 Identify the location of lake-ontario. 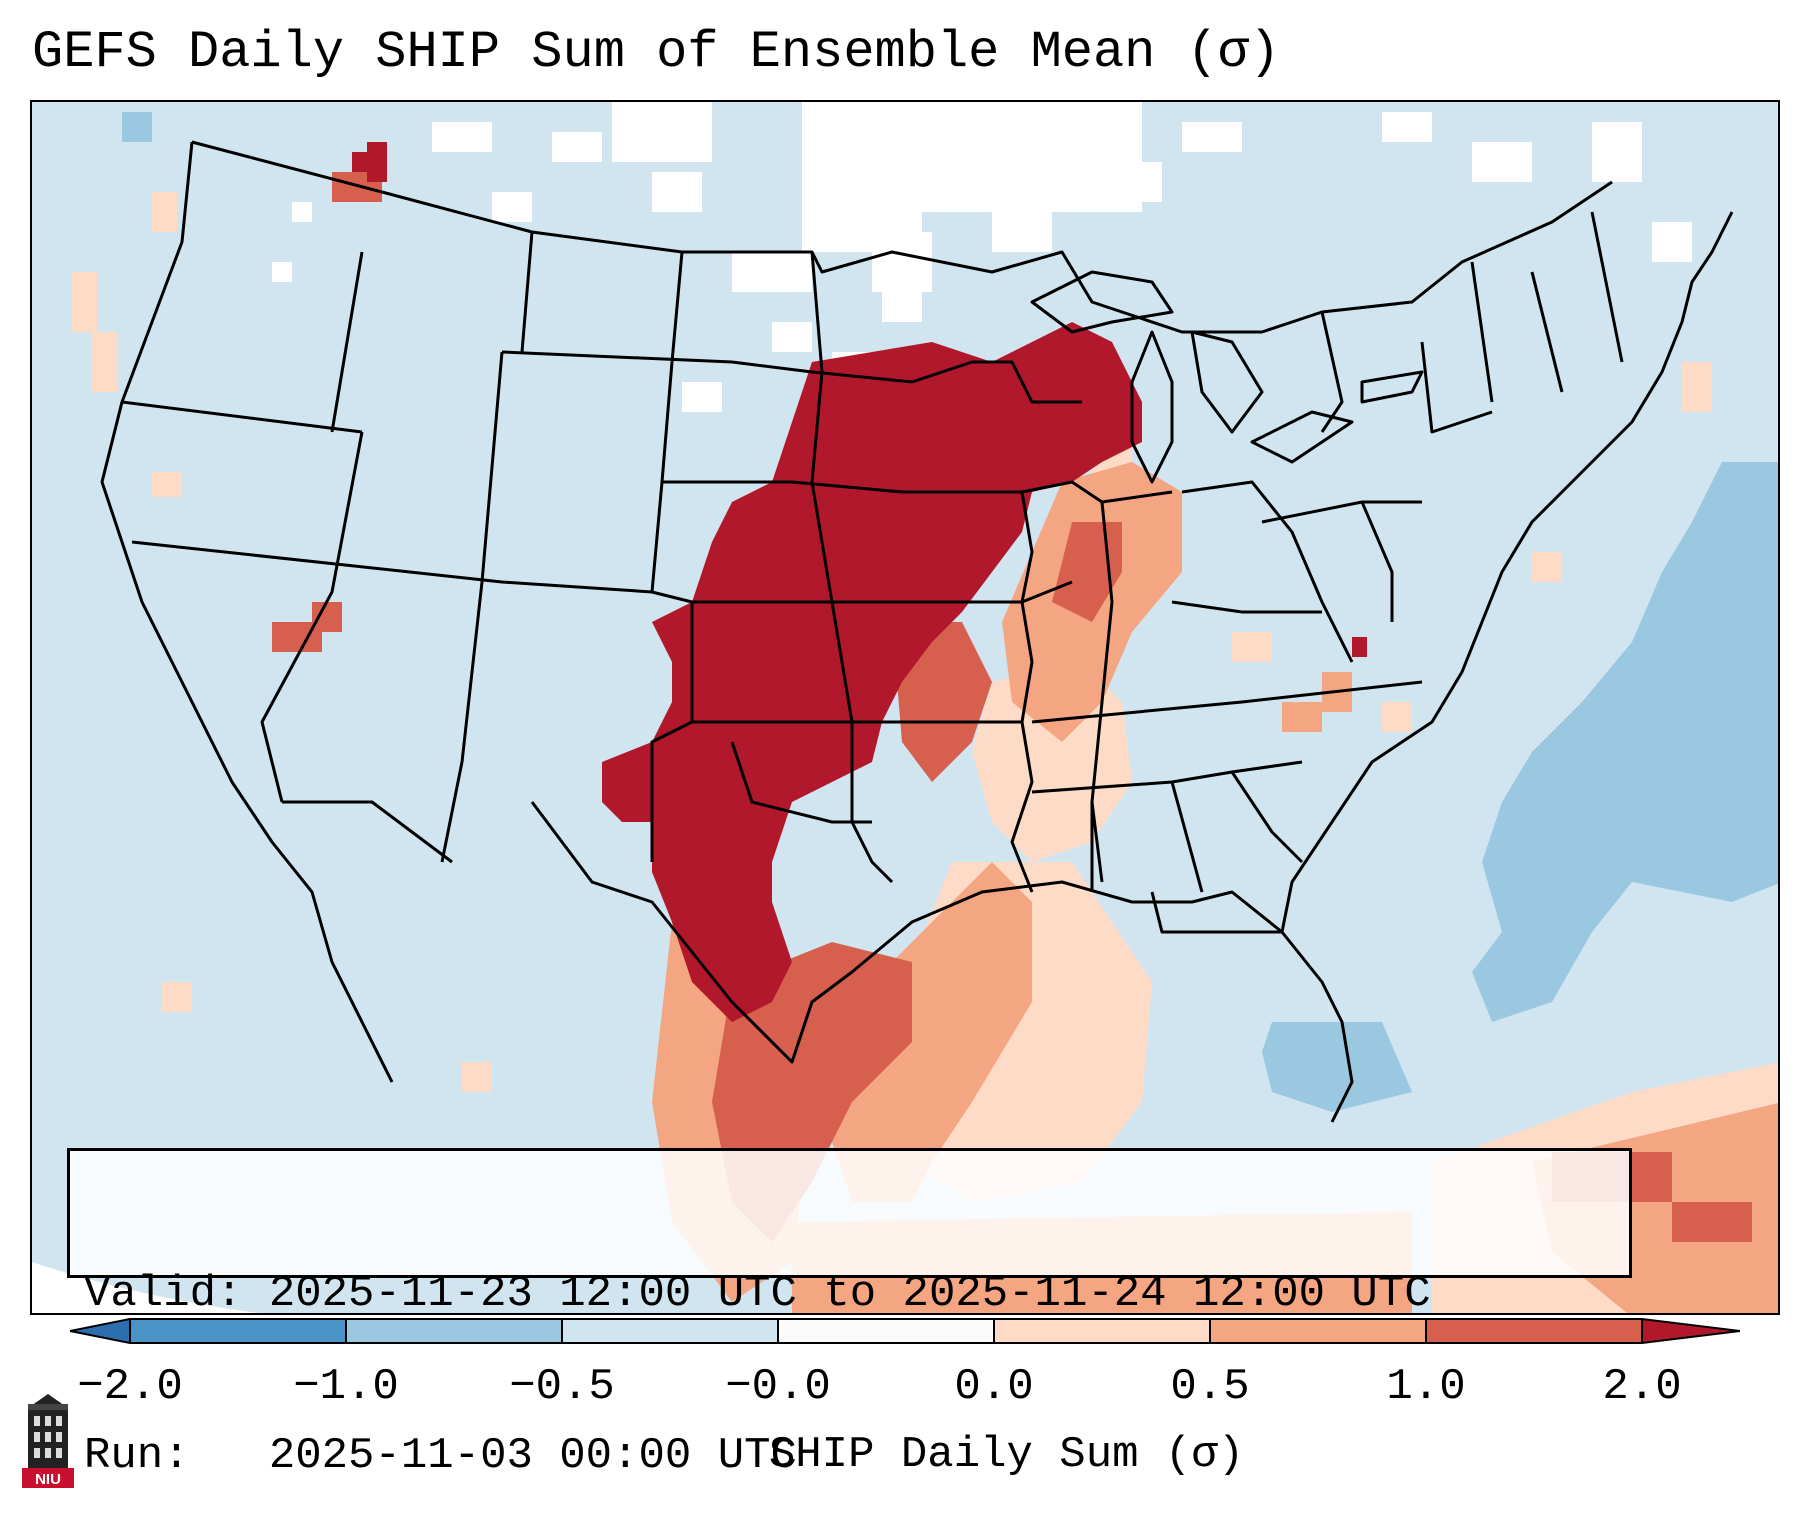
(1392, 387).